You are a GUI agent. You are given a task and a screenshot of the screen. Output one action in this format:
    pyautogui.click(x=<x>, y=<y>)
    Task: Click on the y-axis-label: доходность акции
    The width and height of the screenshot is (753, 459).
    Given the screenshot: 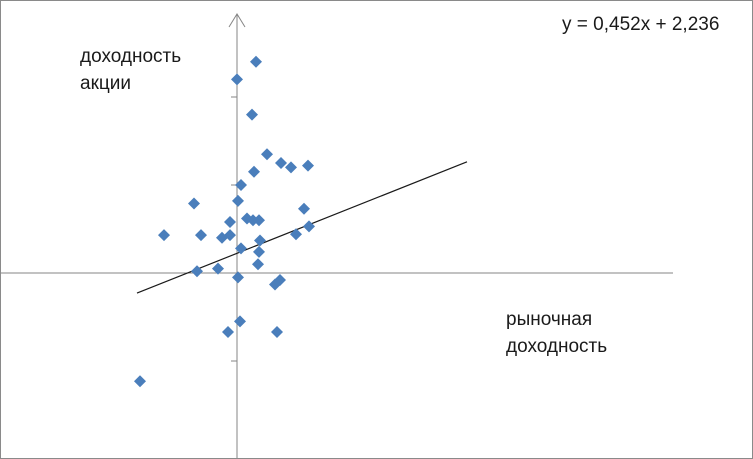 What is the action you would take?
    pyautogui.click(x=130, y=70)
    